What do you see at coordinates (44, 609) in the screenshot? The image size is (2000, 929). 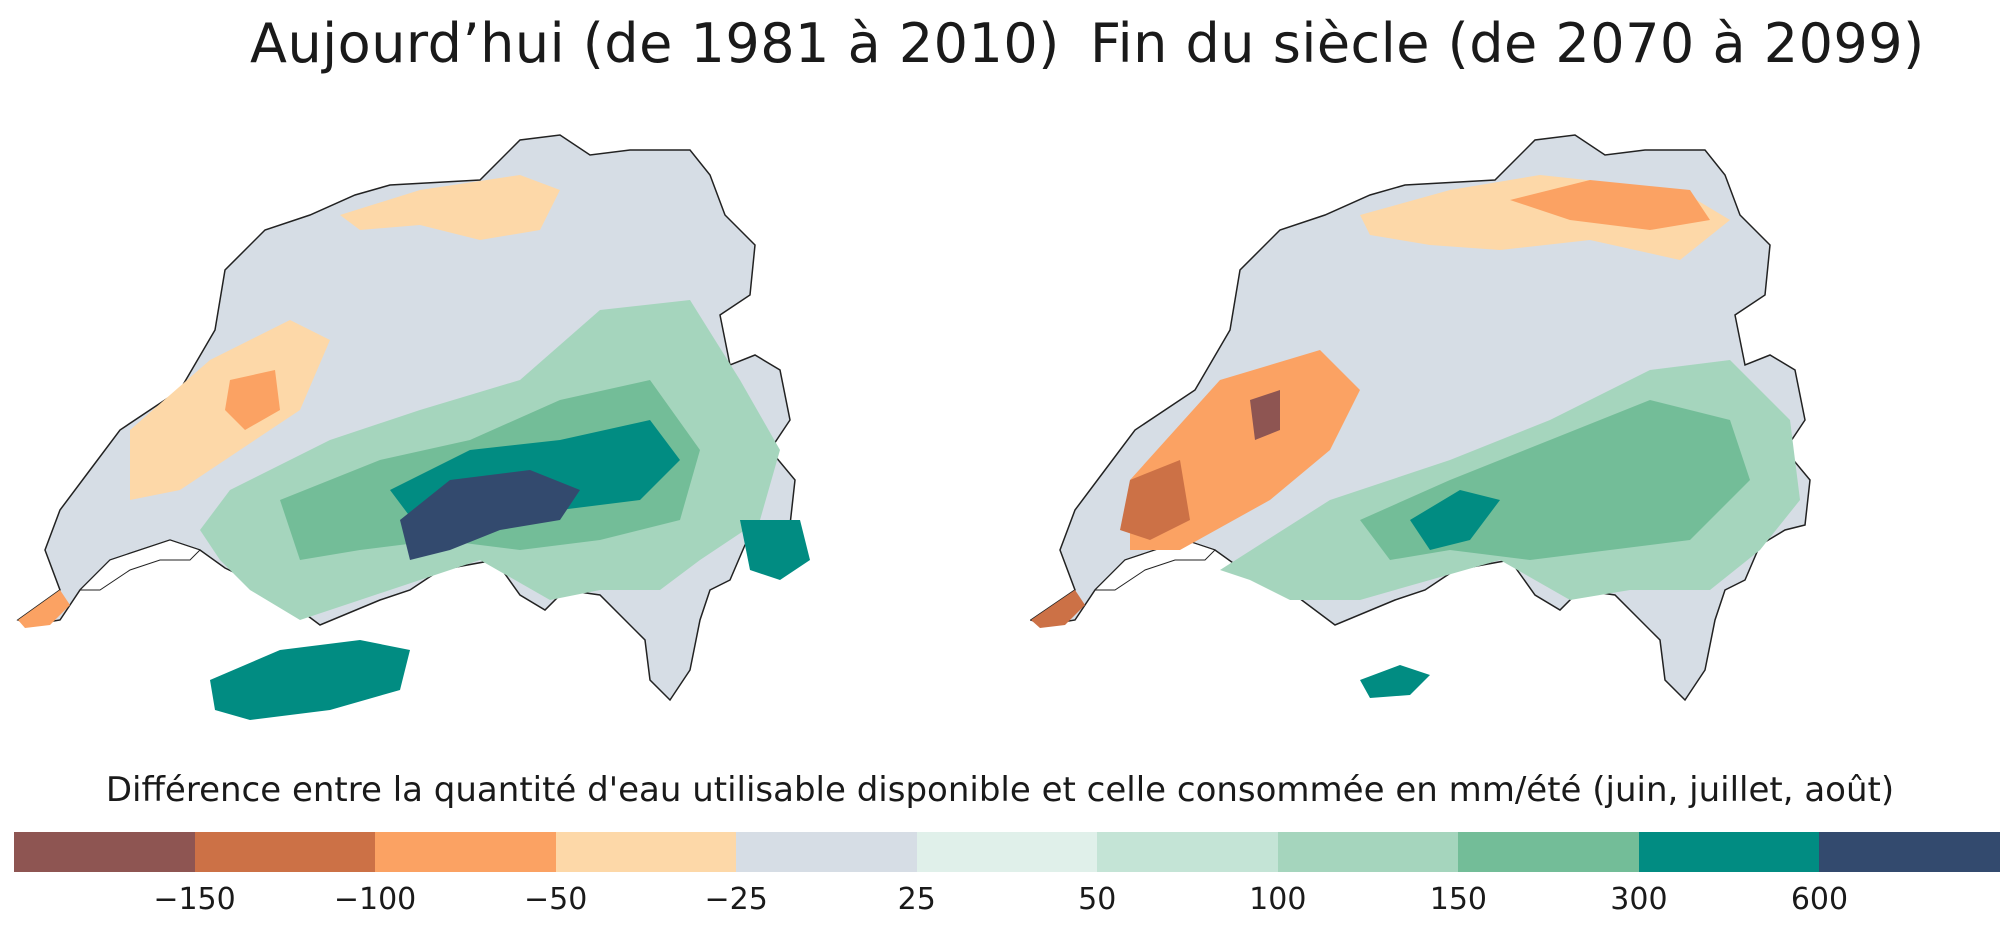 I see `region-orange-geneva` at bounding box center [44, 609].